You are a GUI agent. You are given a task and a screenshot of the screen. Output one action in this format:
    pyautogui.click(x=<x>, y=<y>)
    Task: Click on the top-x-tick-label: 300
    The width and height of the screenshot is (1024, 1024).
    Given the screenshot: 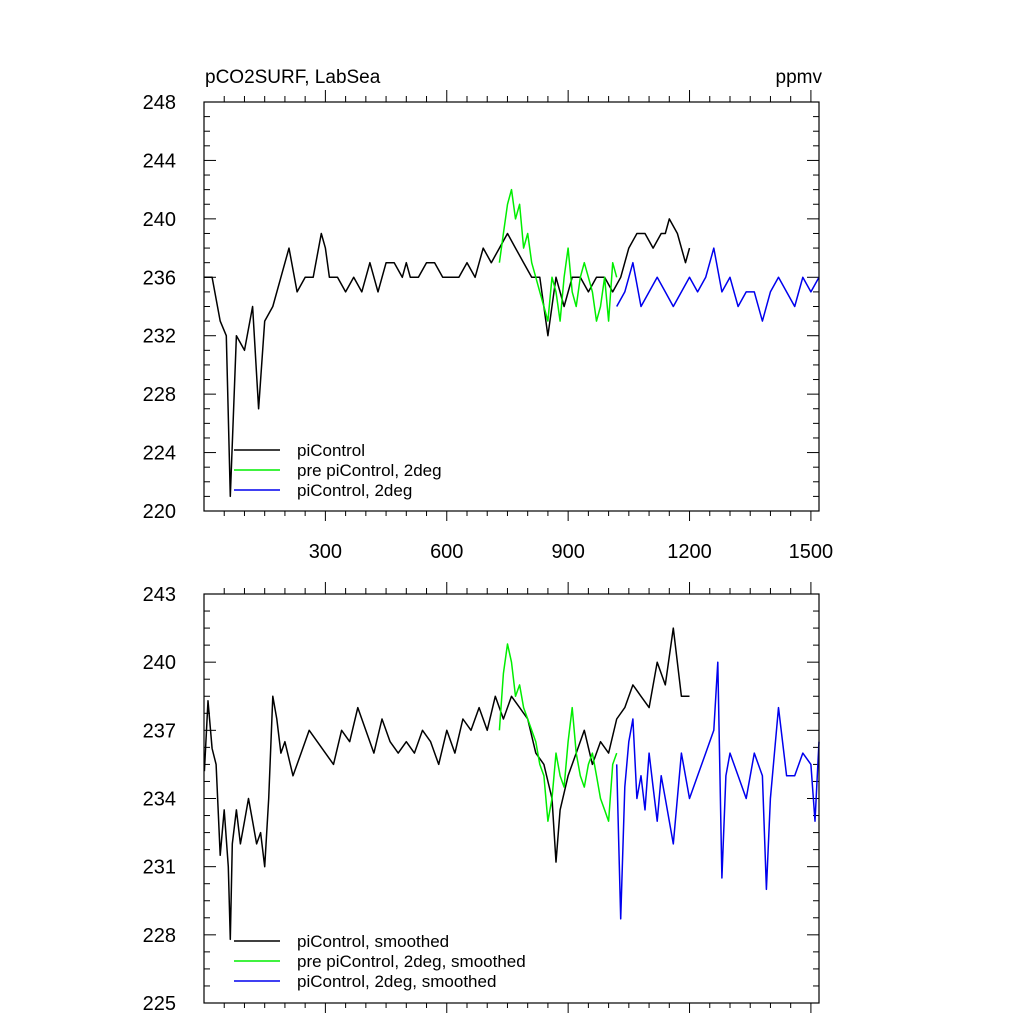 What is the action you would take?
    pyautogui.click(x=325, y=552)
    